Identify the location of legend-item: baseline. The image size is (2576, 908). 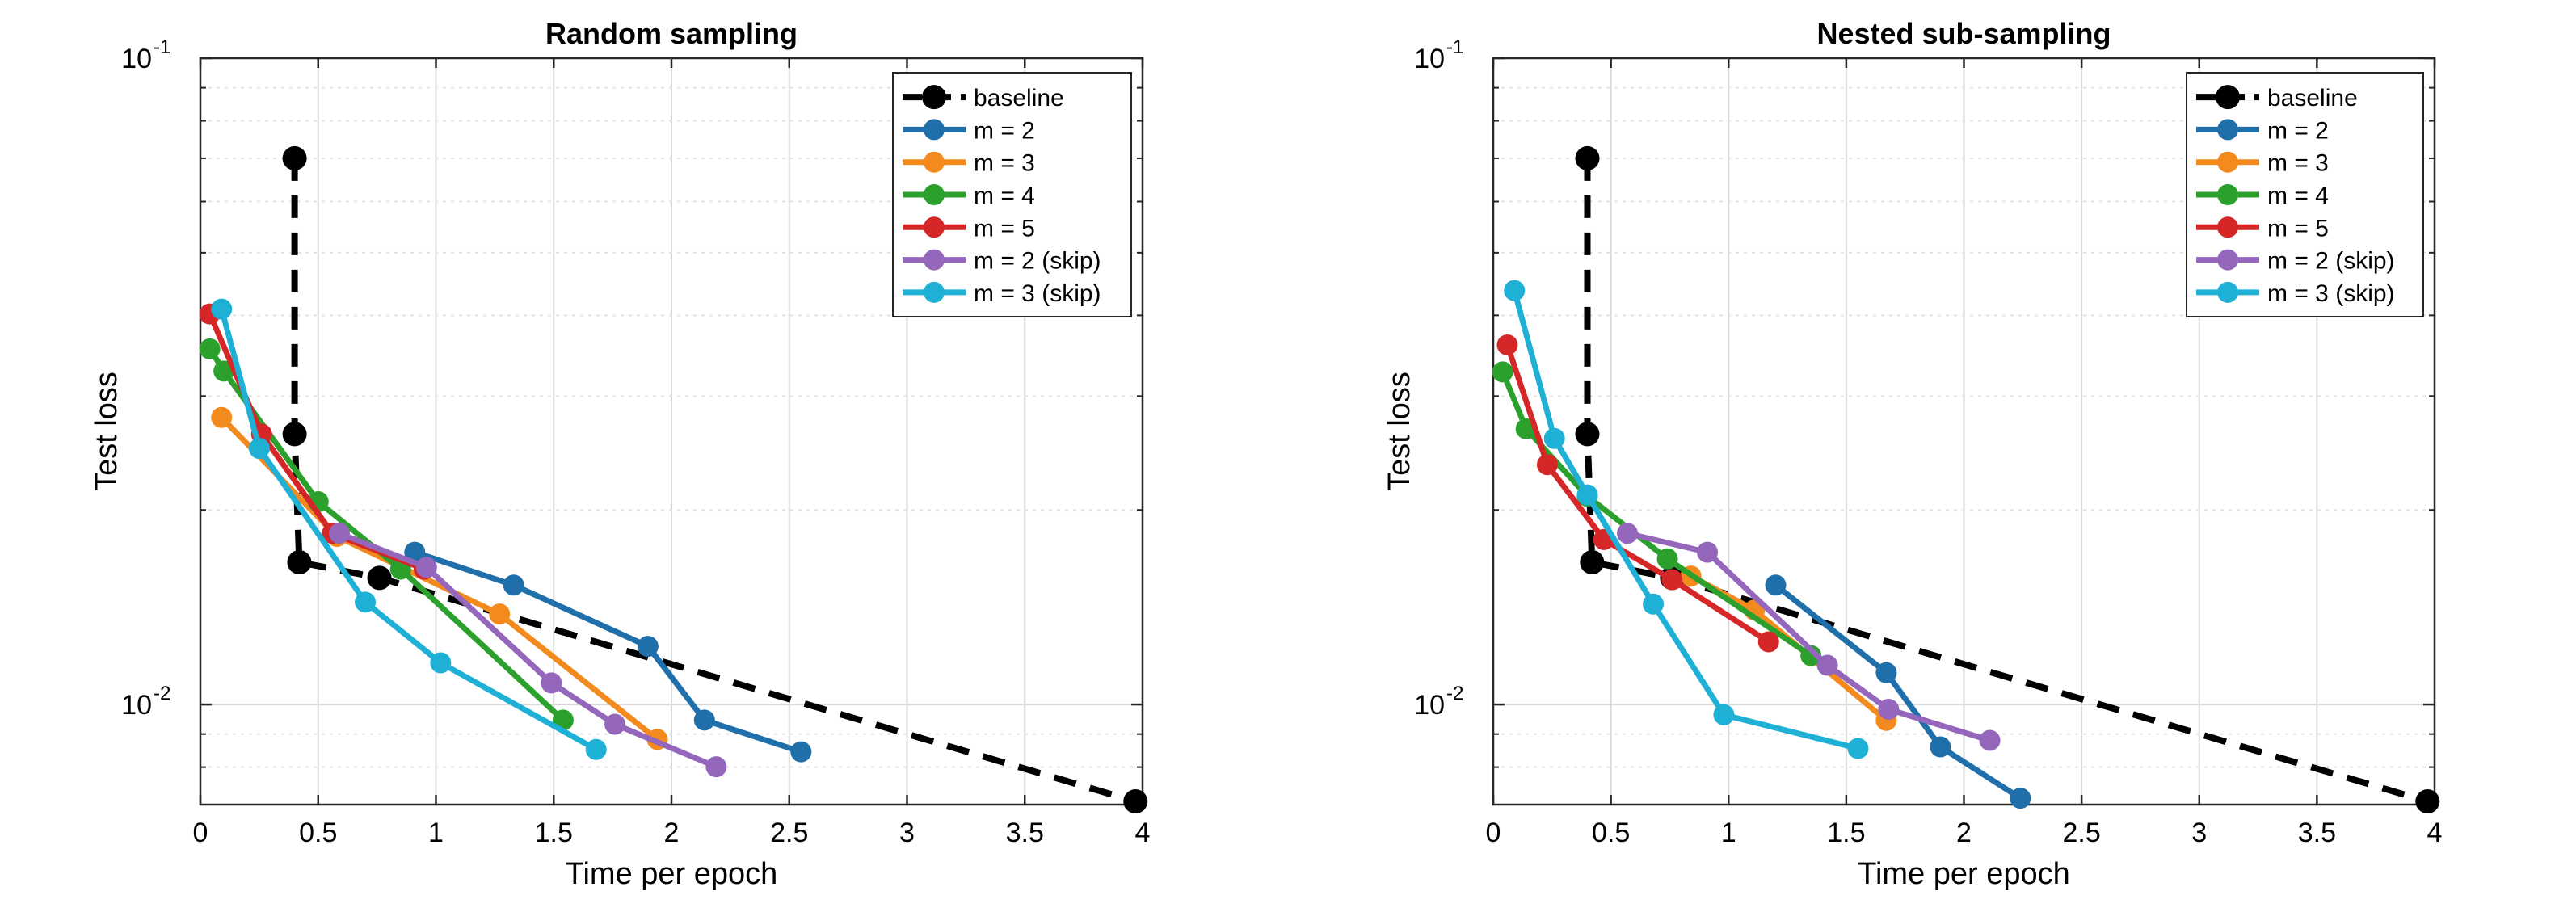
(2277, 98).